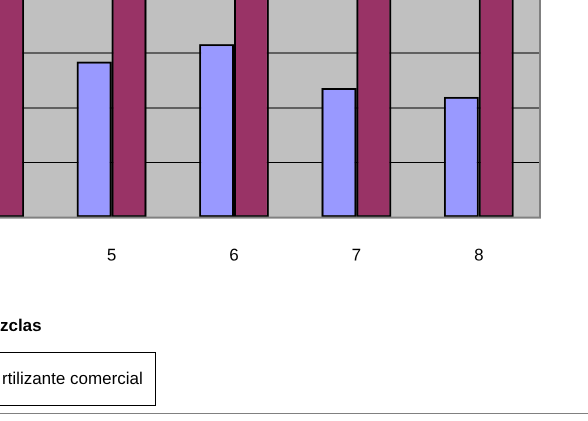  What do you see at coordinates (72, 379) in the screenshot?
I see `text: rtilizante comercial` at bounding box center [72, 379].